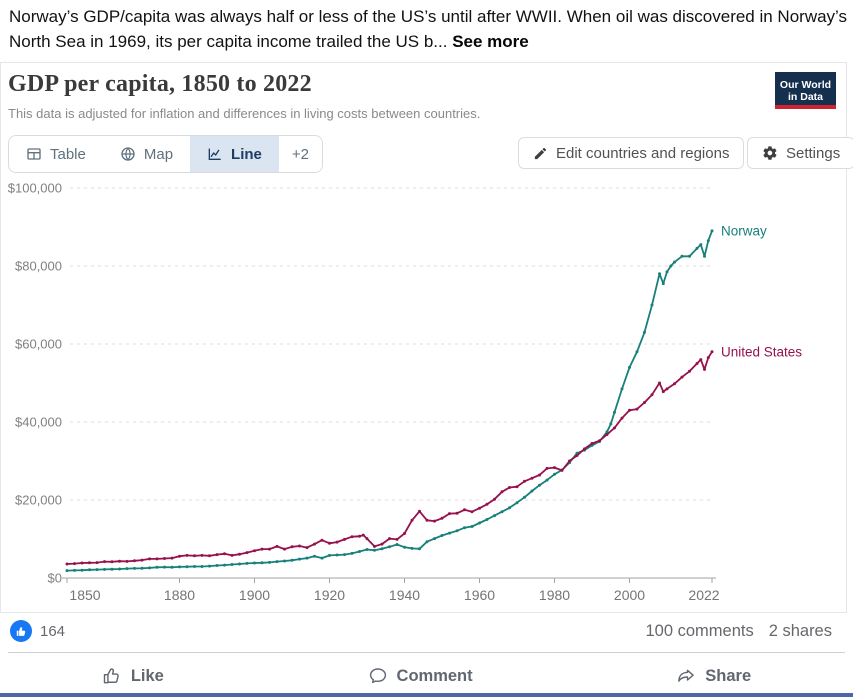 The image size is (853, 697). What do you see at coordinates (490, 41) in the screenshot?
I see `see-more-link: See more` at bounding box center [490, 41].